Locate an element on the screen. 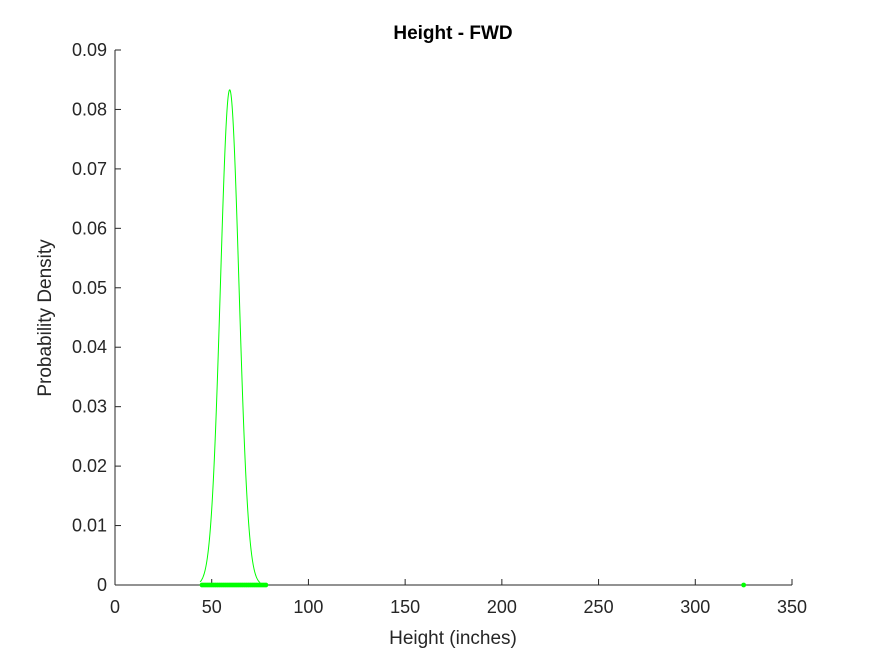  x-tick-label: 300 is located at coordinates (695, 607).